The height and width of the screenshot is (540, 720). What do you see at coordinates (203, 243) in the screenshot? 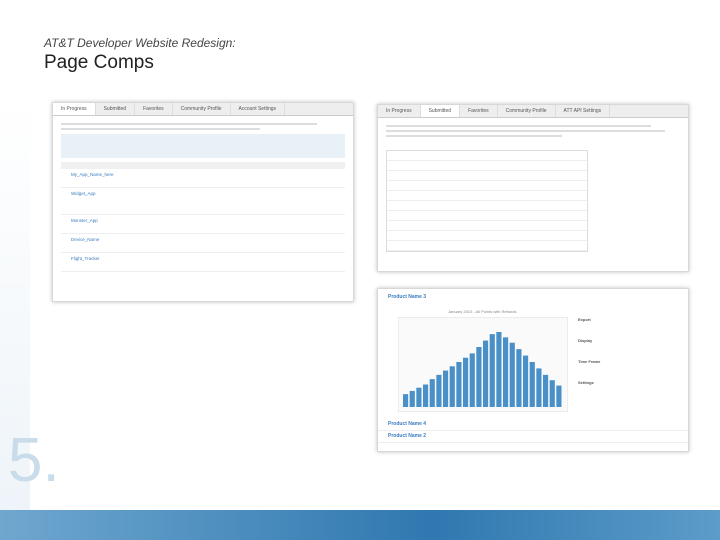
I see `app-row: Device_Name` at bounding box center [203, 243].